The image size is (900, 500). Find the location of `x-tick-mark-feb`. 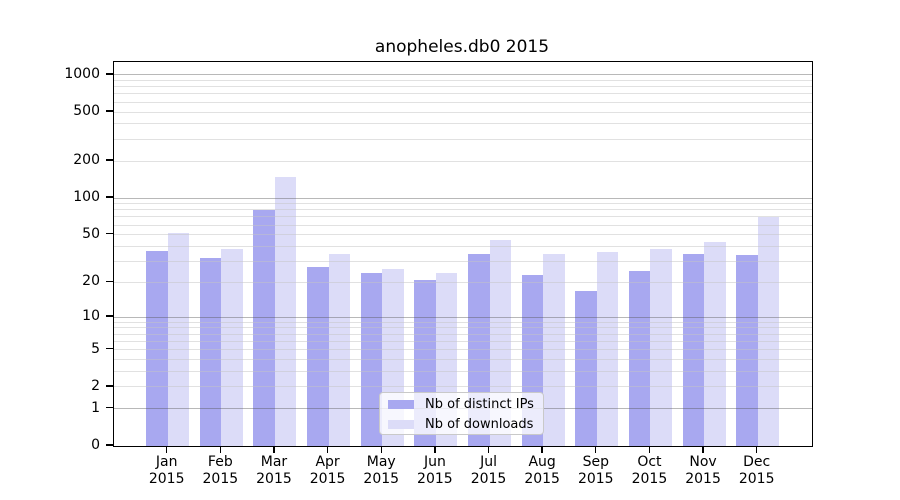

x-tick-mark-feb is located at coordinates (220, 449).